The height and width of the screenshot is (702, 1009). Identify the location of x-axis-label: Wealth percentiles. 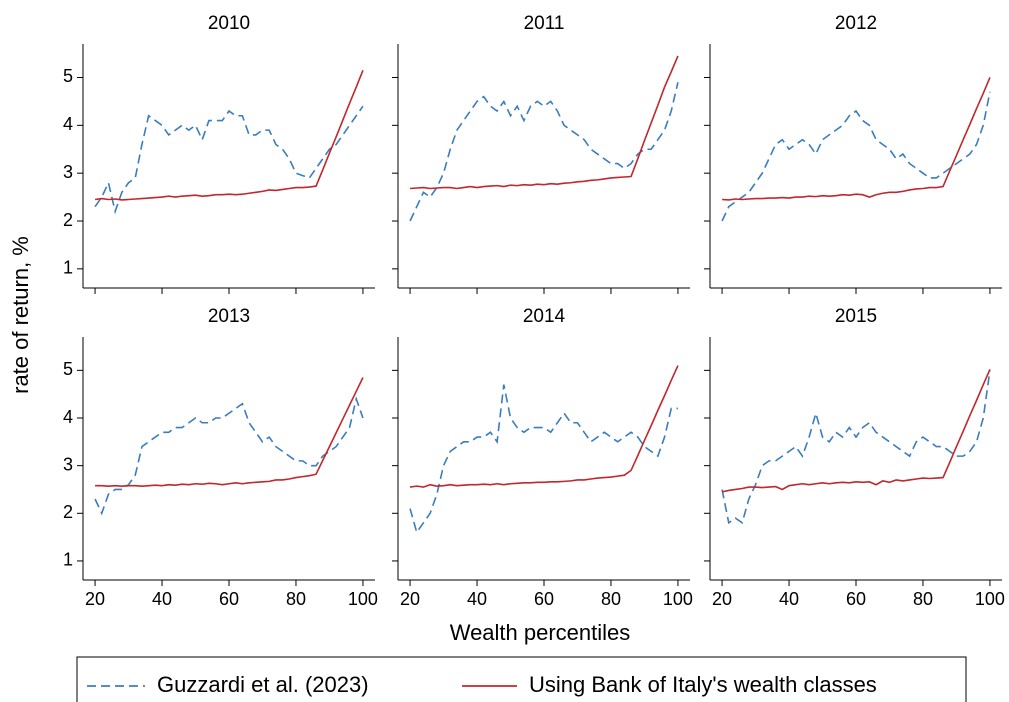
(540, 632).